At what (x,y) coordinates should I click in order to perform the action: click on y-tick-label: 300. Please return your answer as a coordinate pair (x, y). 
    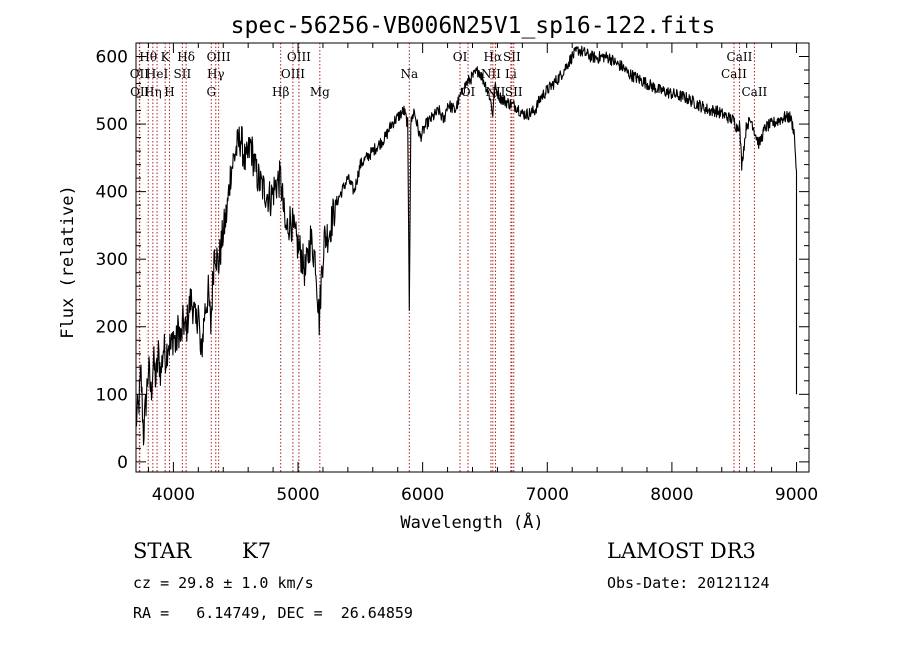
    Looking at the image, I should click on (112, 260).